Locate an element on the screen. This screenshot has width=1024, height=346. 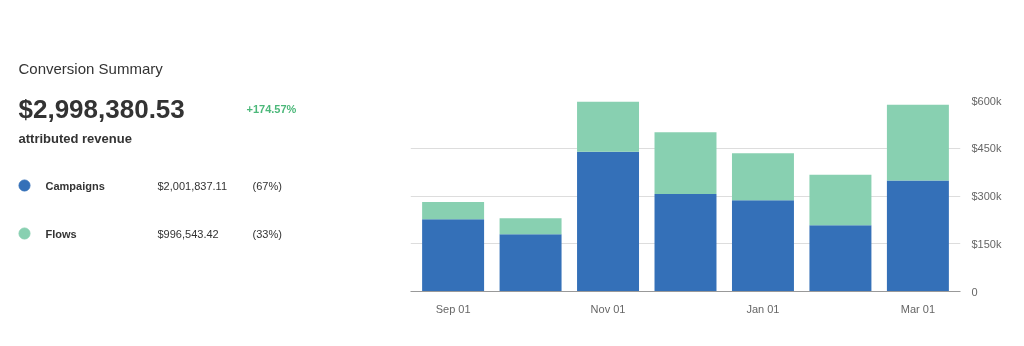
legend-label: Campaigns is located at coordinates (75, 185).